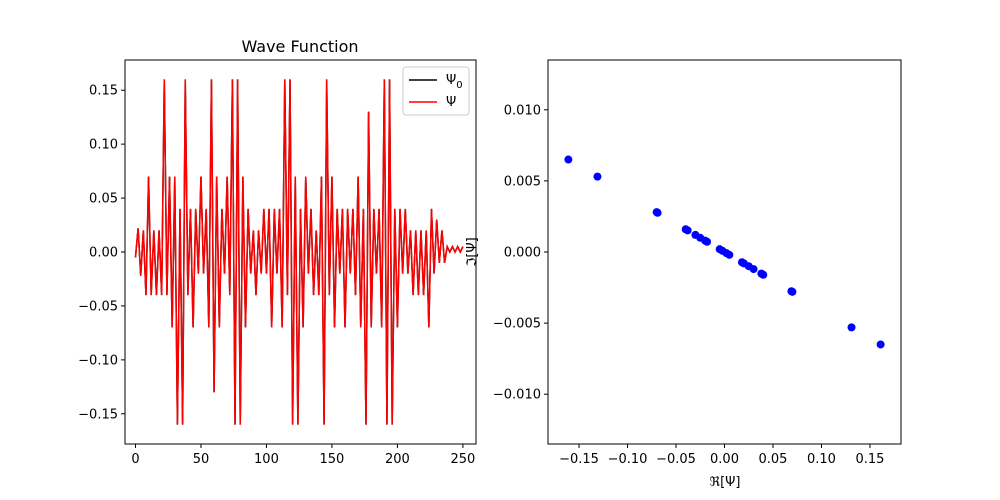  Describe the element at coordinates (459, 85) in the screenshot. I see `legend-label-psi0-subscript: 0` at that location.